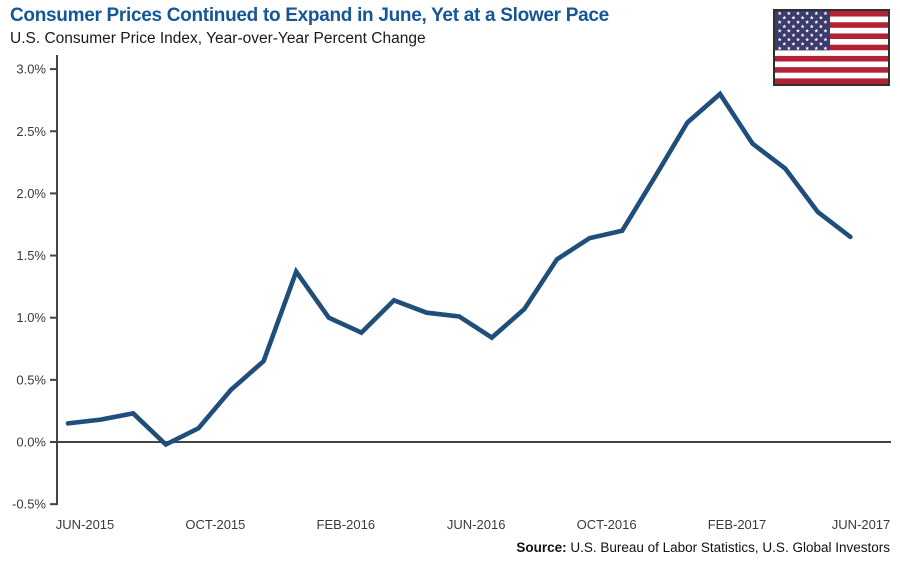 This screenshot has width=900, height=566. What do you see at coordinates (31, 193) in the screenshot?
I see `y-tick-label: 2.0%` at bounding box center [31, 193].